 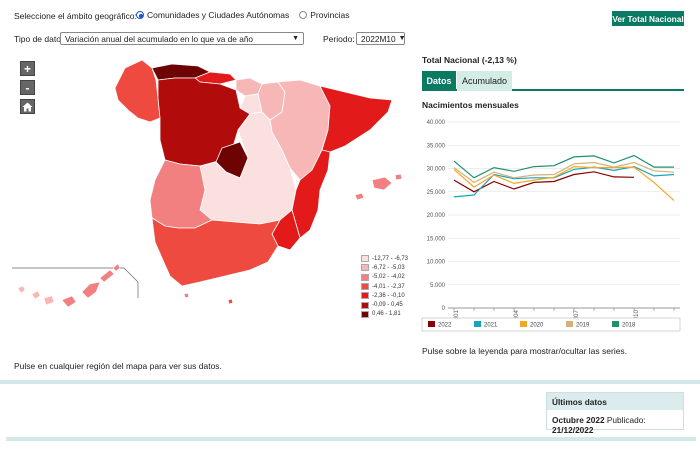 What do you see at coordinates (230, 301) in the screenshot?
I see `region-melilla` at bounding box center [230, 301].